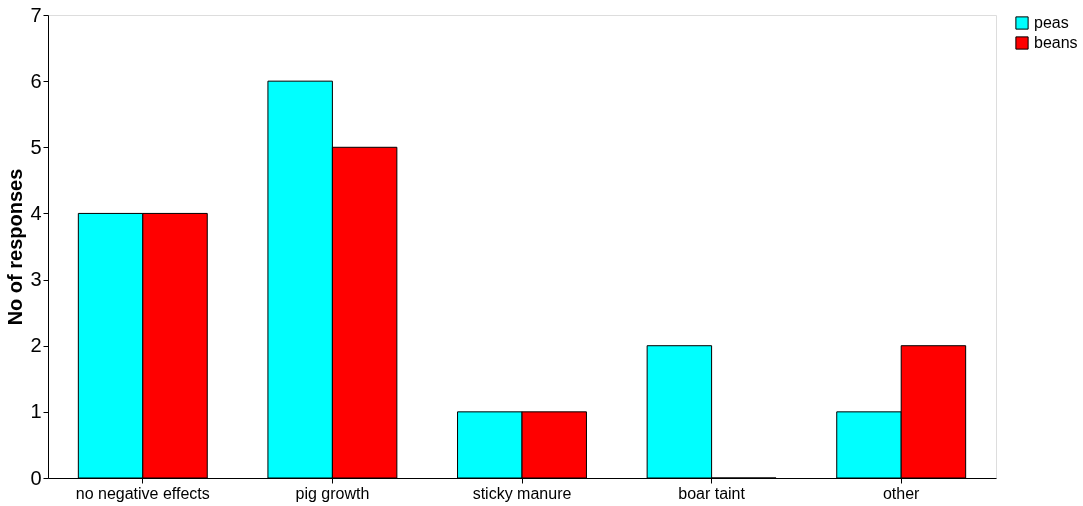 This screenshot has height=506, width=1083. Describe the element at coordinates (36, 411) in the screenshot. I see `y-tick-label: 1` at that location.